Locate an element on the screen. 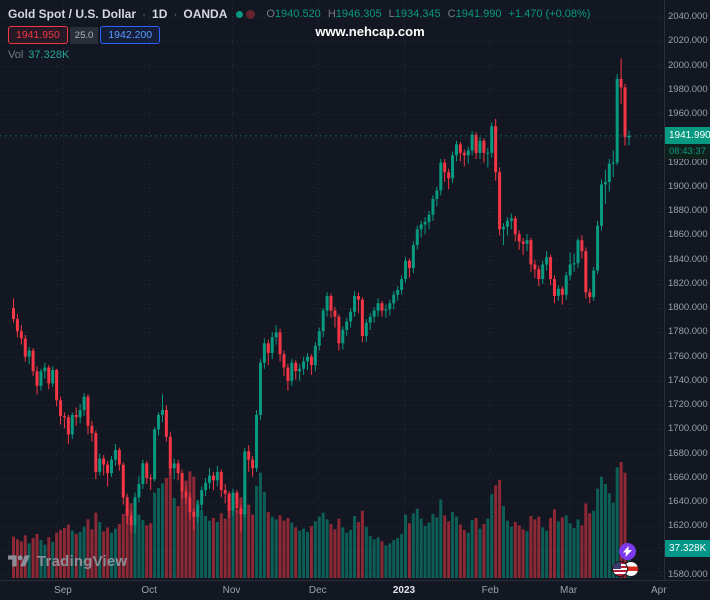  volume-label: Vol is located at coordinates (16, 55).